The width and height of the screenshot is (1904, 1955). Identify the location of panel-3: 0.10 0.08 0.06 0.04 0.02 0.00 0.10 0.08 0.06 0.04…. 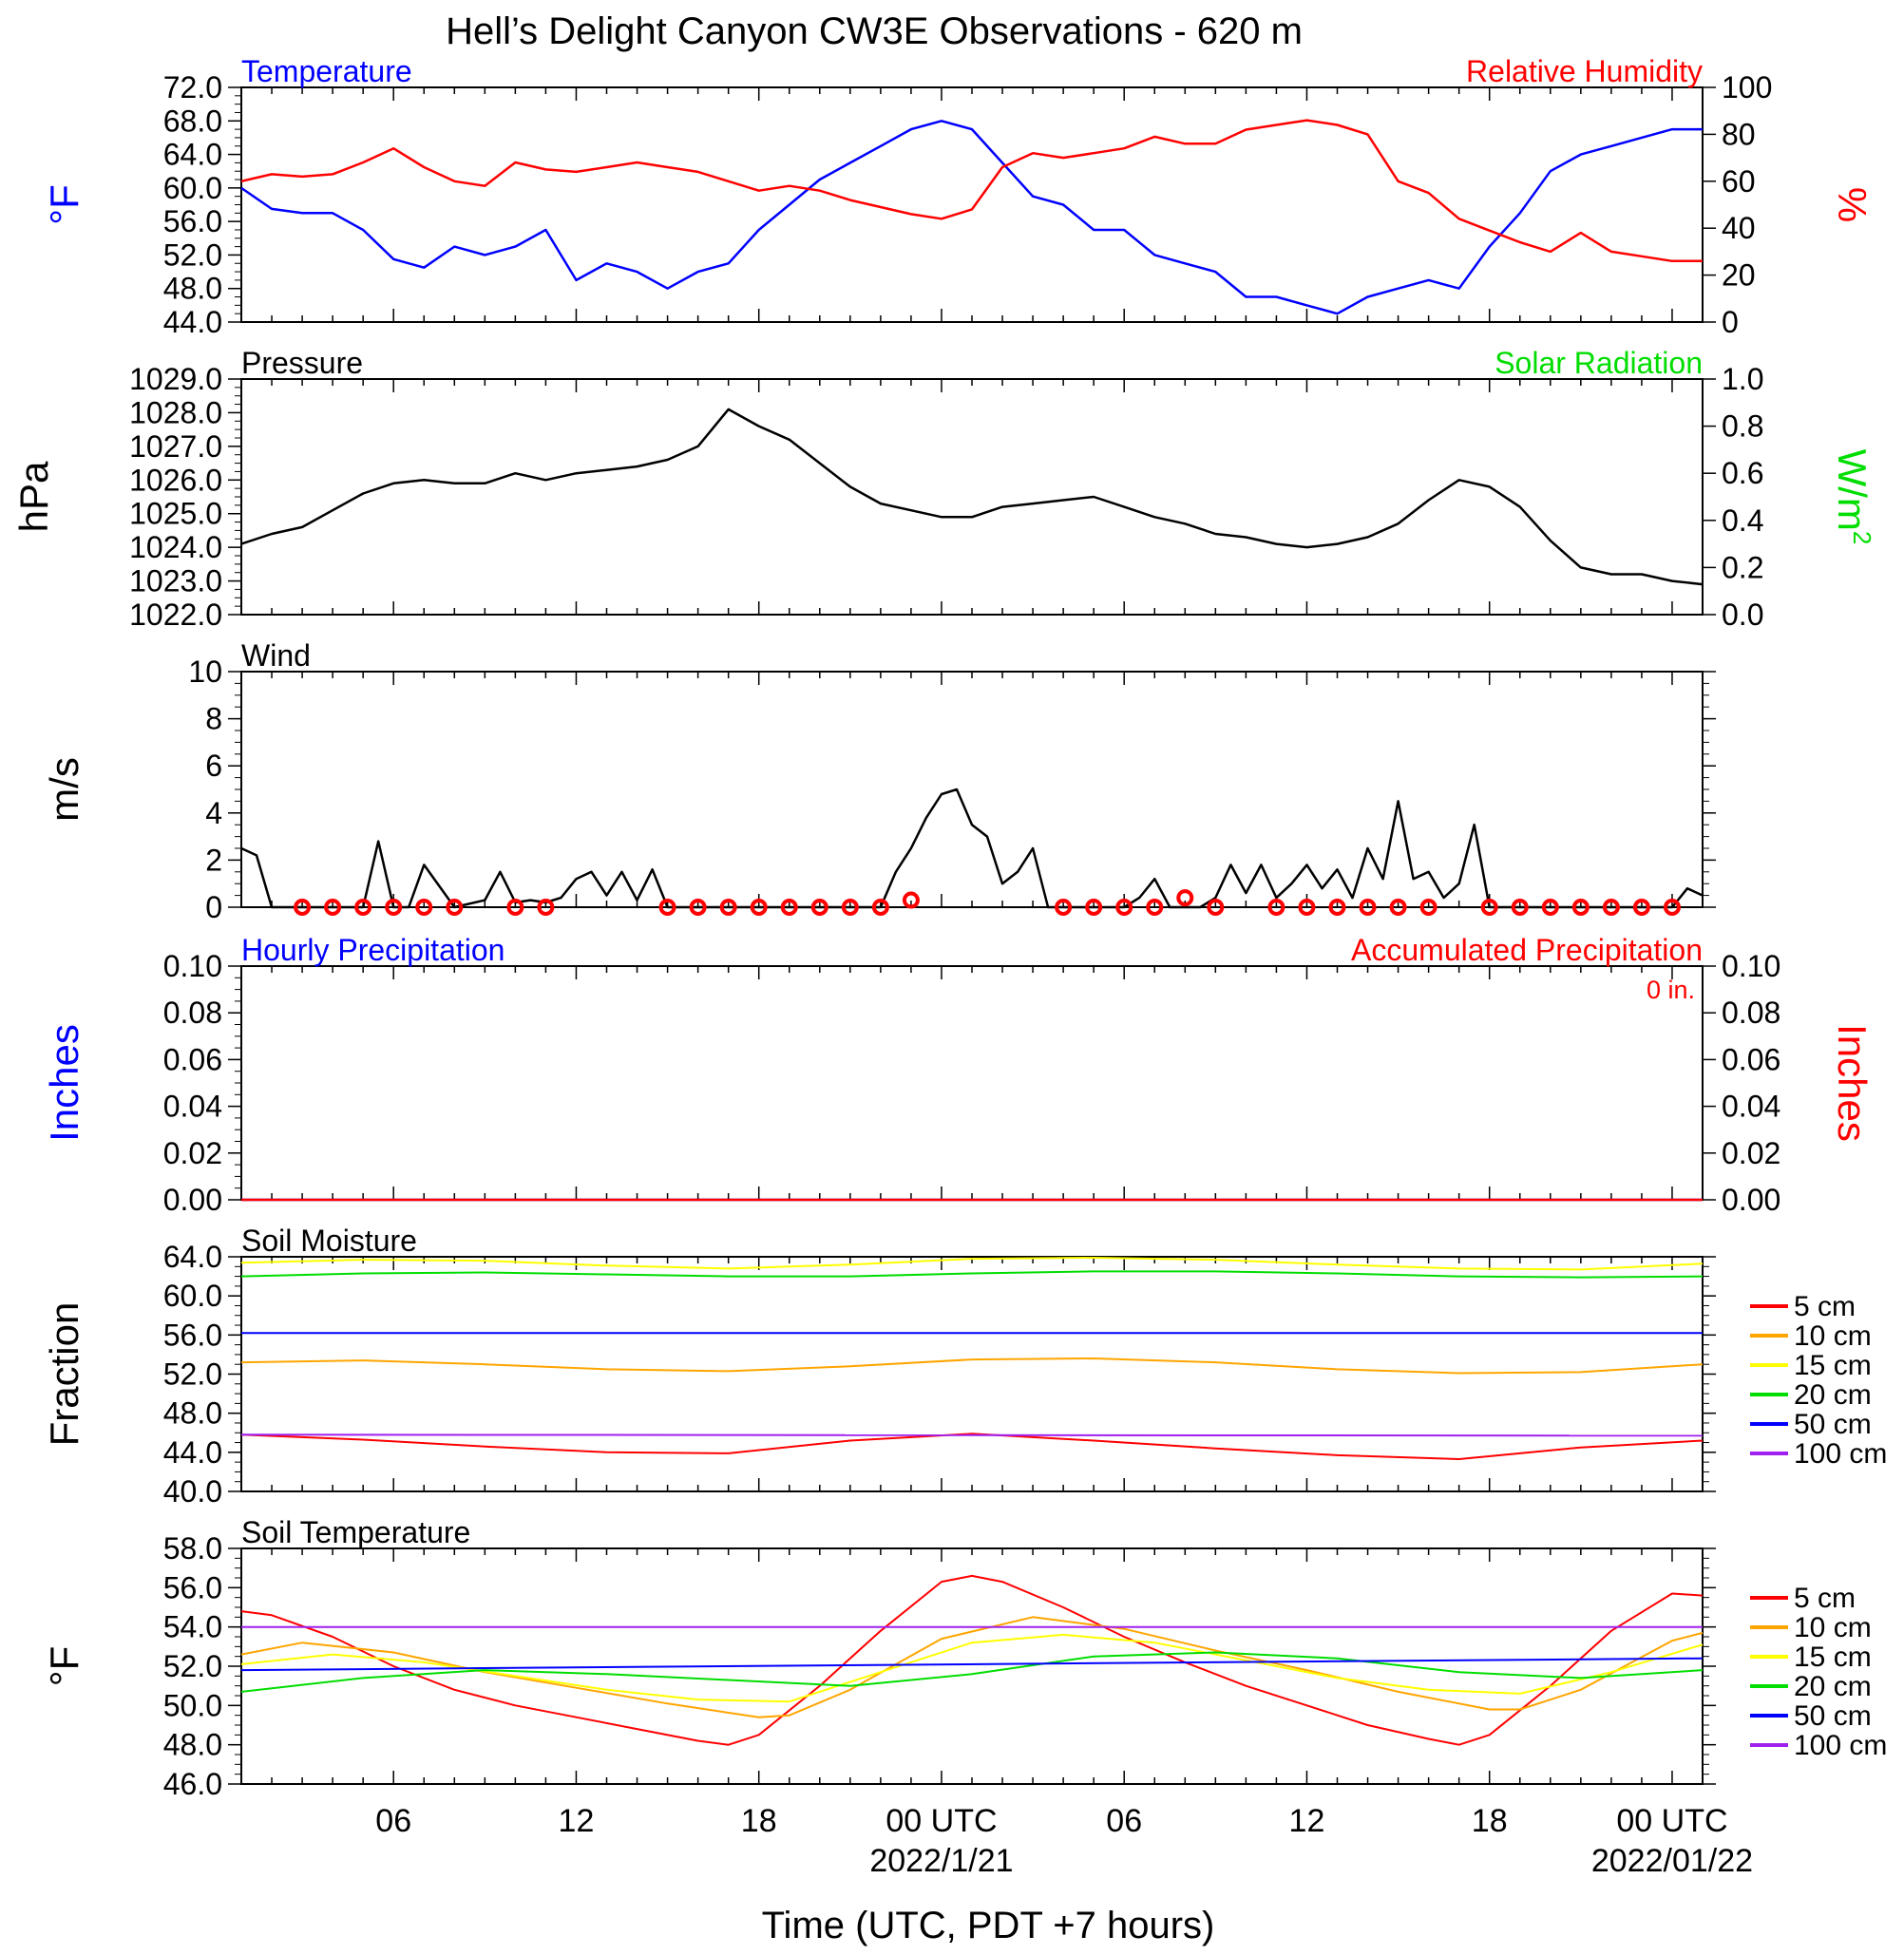
(958, 1075).